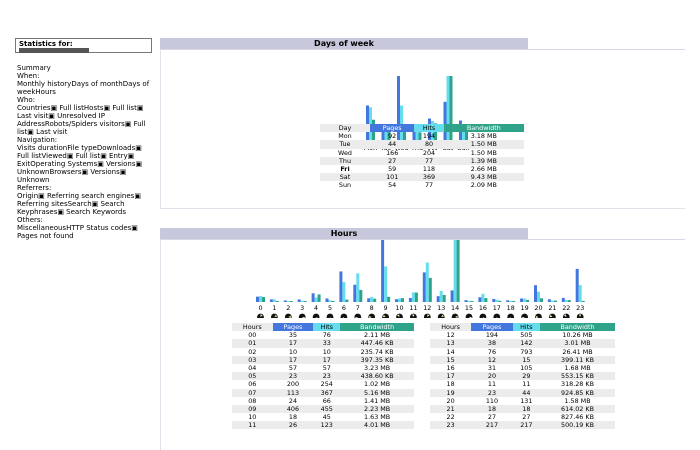 This screenshot has height=450, width=700. What do you see at coordinates (392, 128) in the screenshot?
I see `col-header-pages: Pages` at bounding box center [392, 128].